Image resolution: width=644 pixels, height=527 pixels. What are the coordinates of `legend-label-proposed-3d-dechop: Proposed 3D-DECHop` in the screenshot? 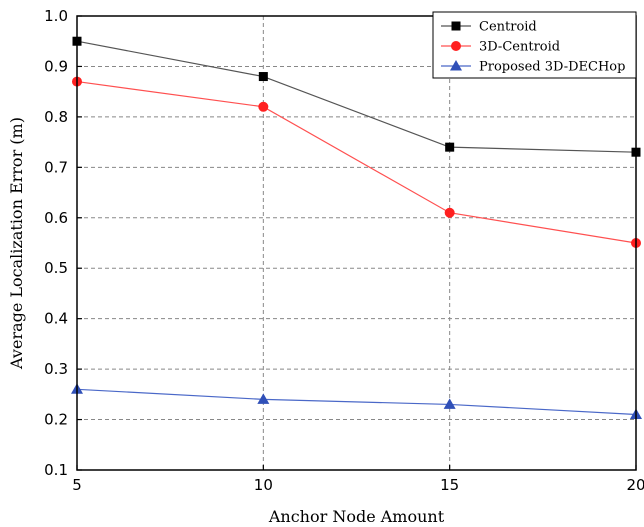 It's located at (552, 67).